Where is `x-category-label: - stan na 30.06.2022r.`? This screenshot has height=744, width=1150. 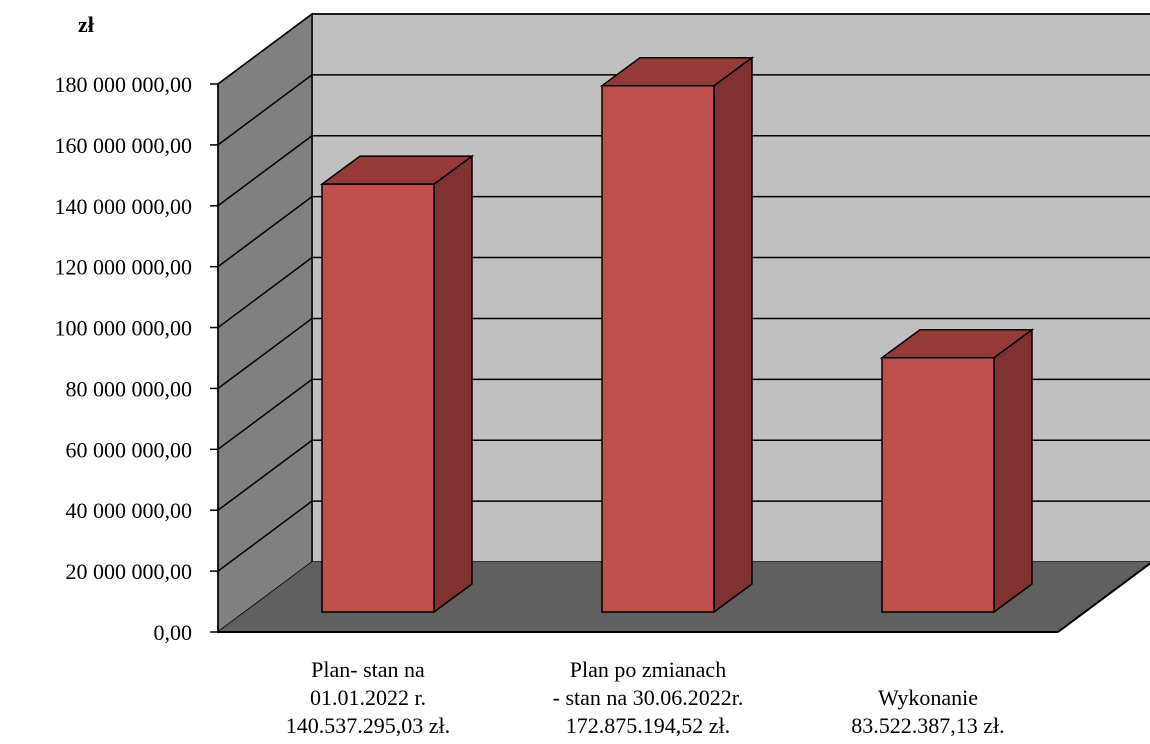 x-category-label: - stan na 30.06.2022r. is located at coordinates (648, 697).